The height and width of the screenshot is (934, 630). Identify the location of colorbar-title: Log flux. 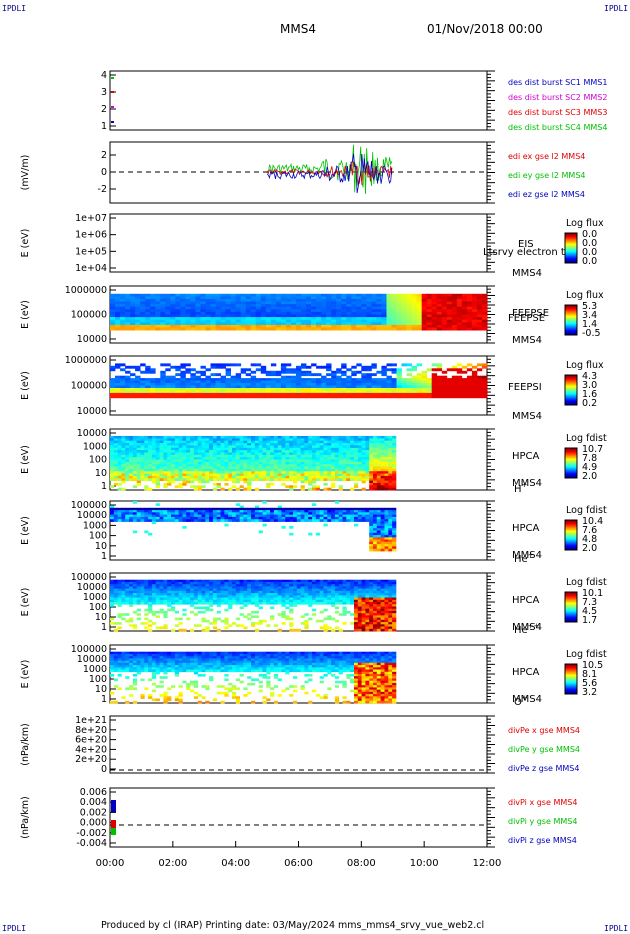
(585, 223).